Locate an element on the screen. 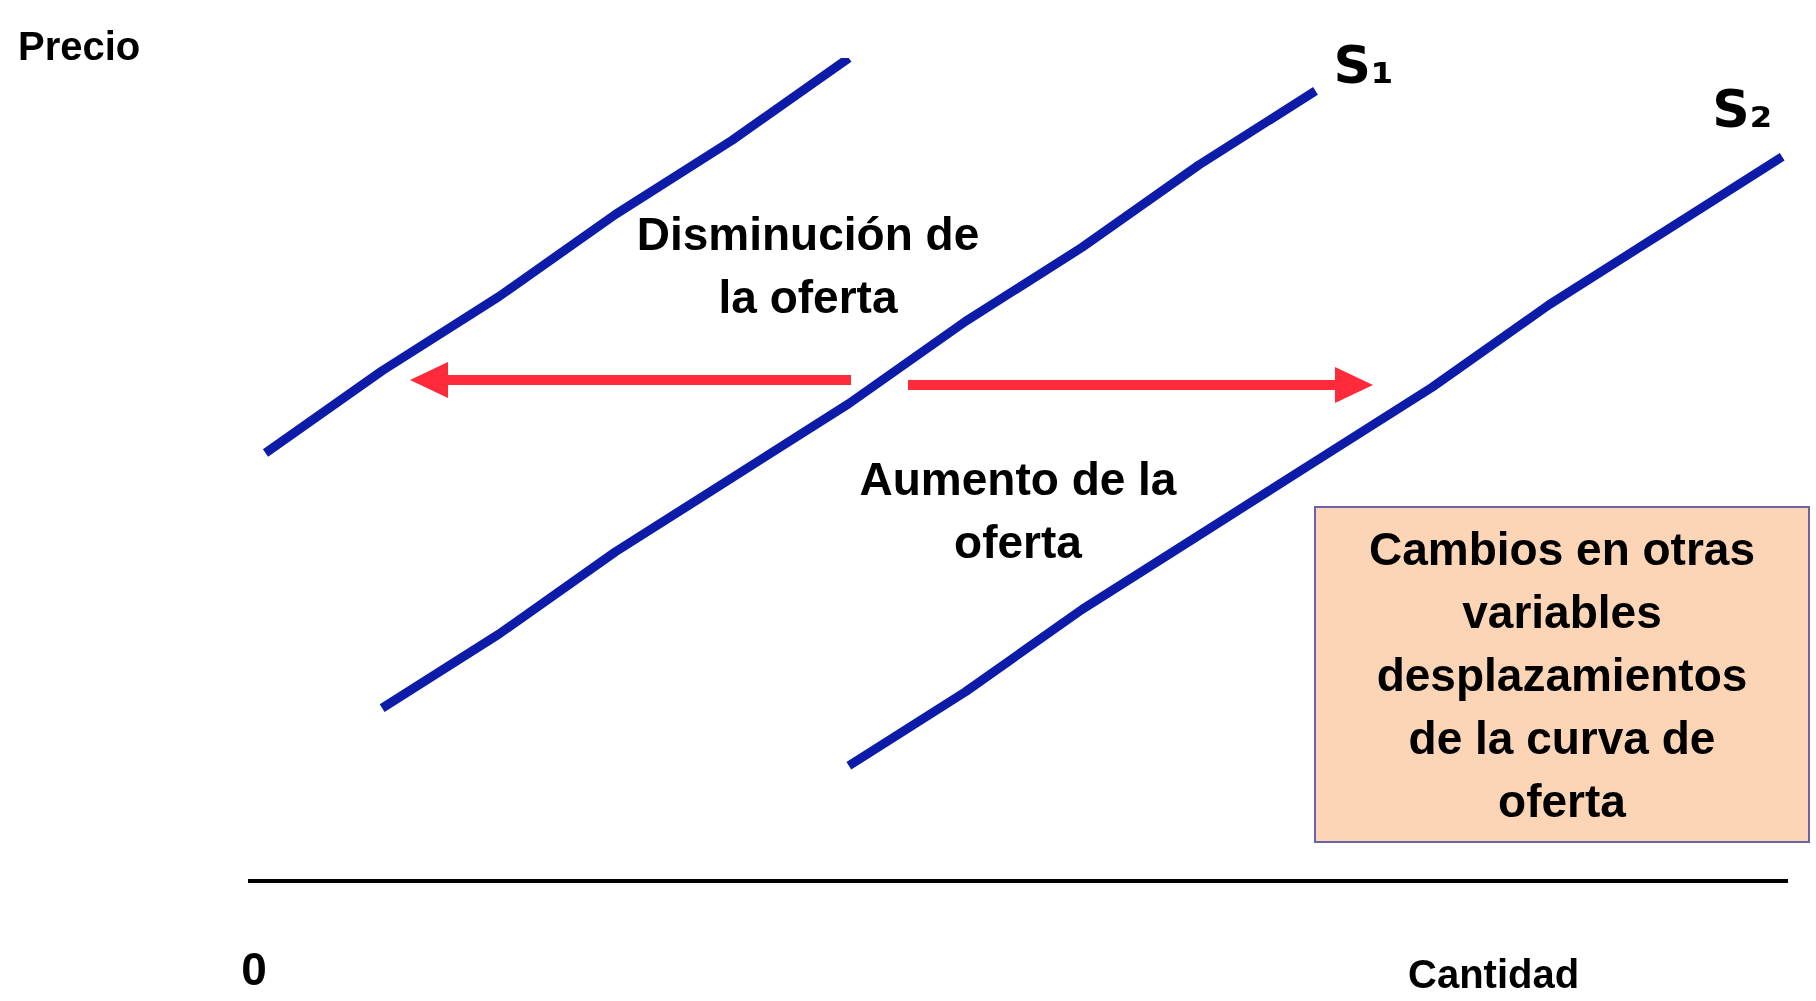 This screenshot has height=1001, width=1816. y-axis-title: Precio is located at coordinates (79, 46).